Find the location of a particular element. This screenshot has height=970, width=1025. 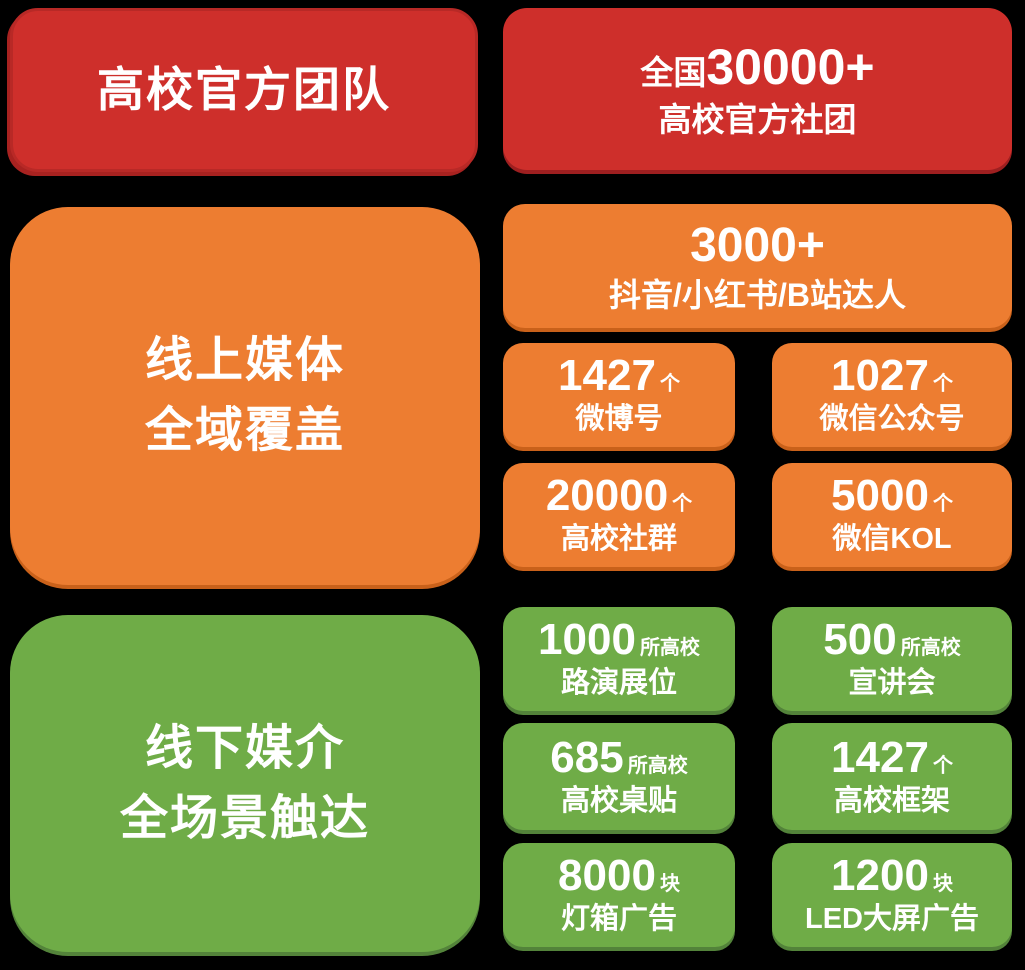

stat-number-line: 500 所高校 is located at coordinates (891, 640).